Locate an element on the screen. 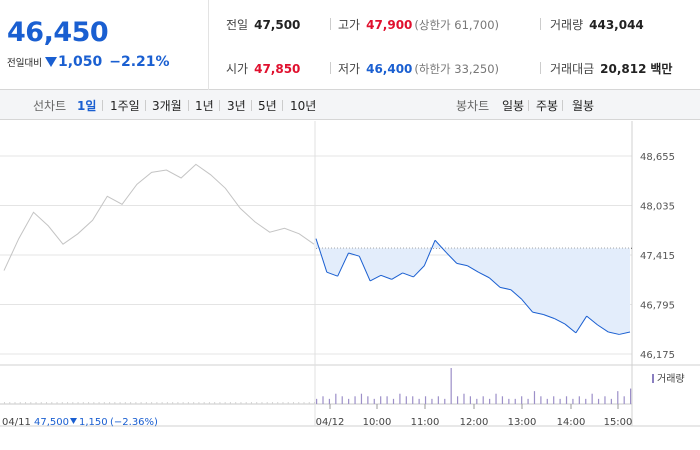 Image resolution: width=700 pixels, height=450 pixels. candle-daily: 일봉 is located at coordinates (513, 106).